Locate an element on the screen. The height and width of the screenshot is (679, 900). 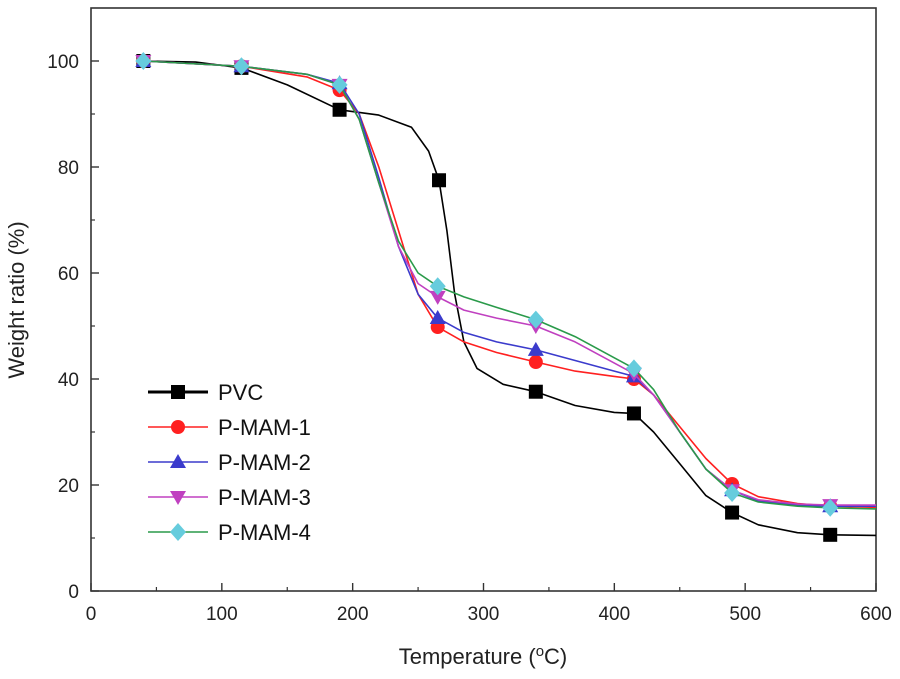
x-tick-label: 500 is located at coordinates (745, 614).